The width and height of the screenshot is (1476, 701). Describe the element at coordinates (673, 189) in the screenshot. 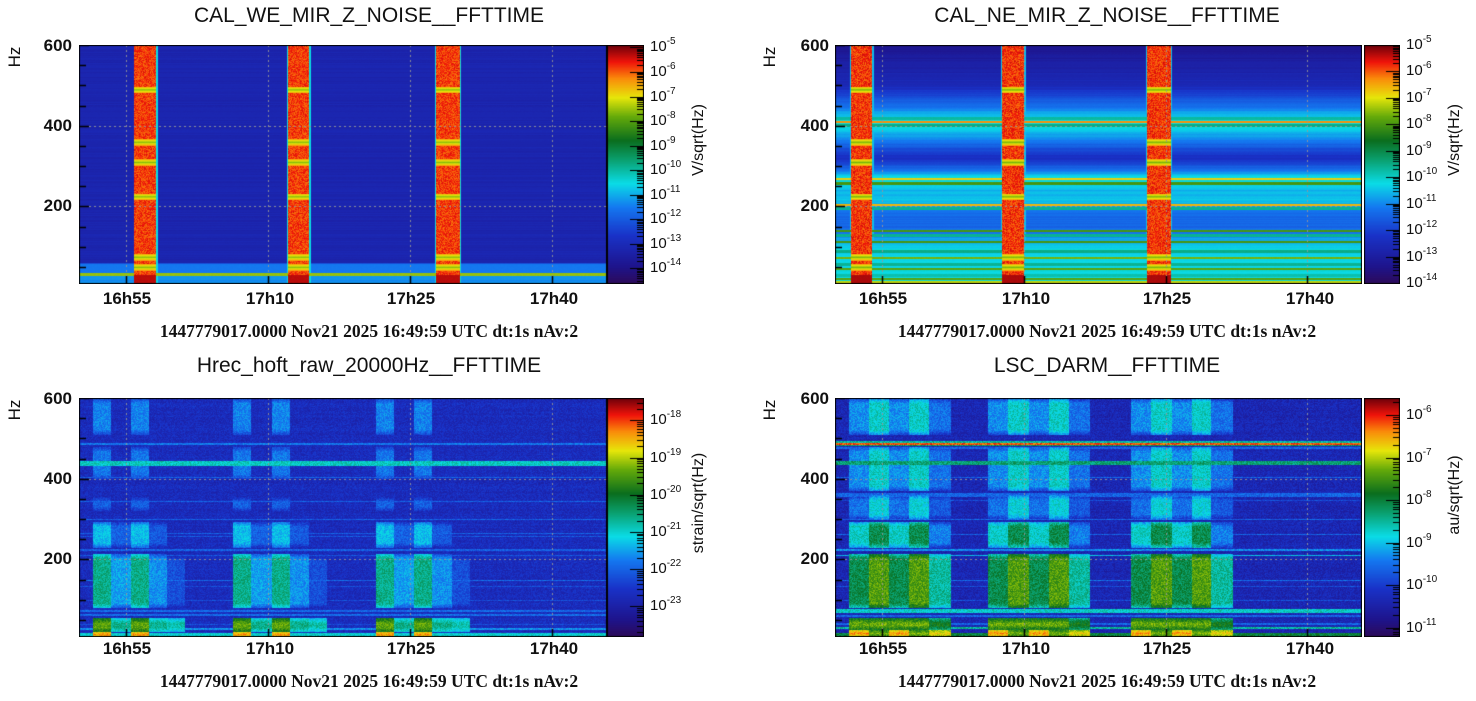

I see `colorbar-tick-exponent: -11` at that location.